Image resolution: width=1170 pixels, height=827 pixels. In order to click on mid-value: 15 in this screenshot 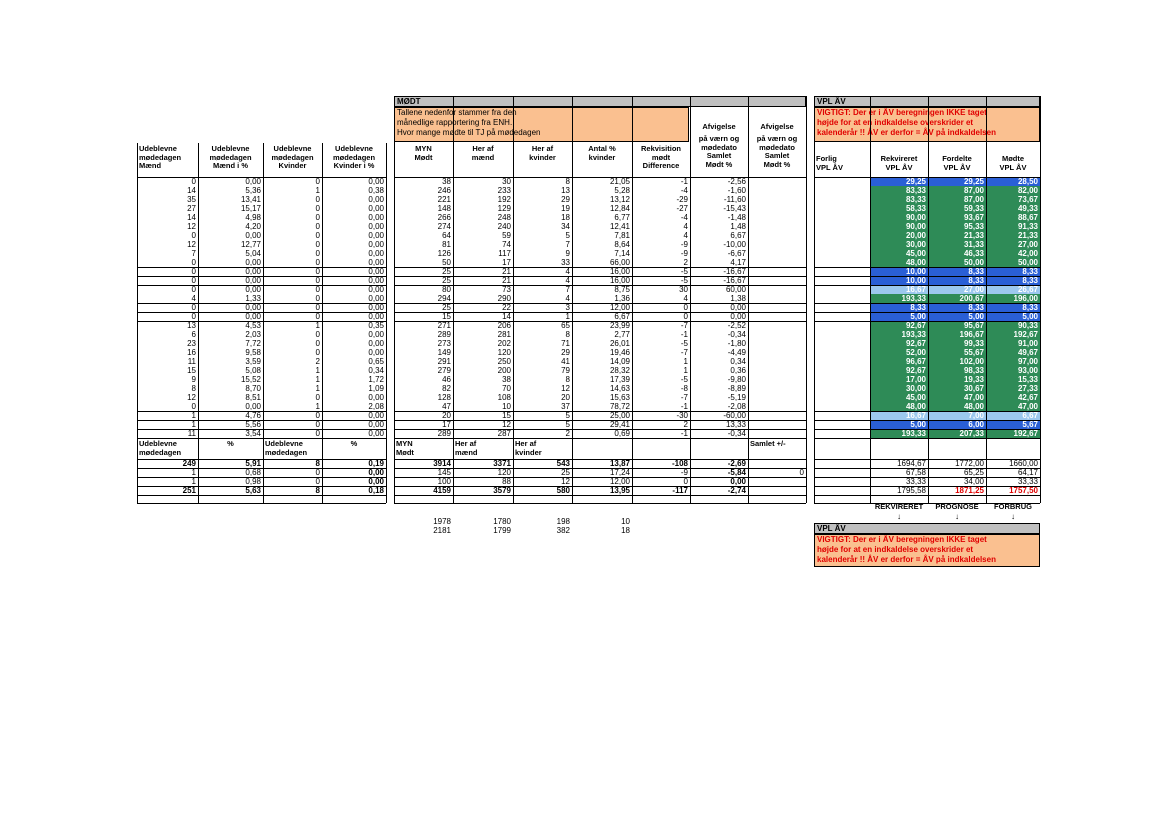, I will do `click(446, 316)`.